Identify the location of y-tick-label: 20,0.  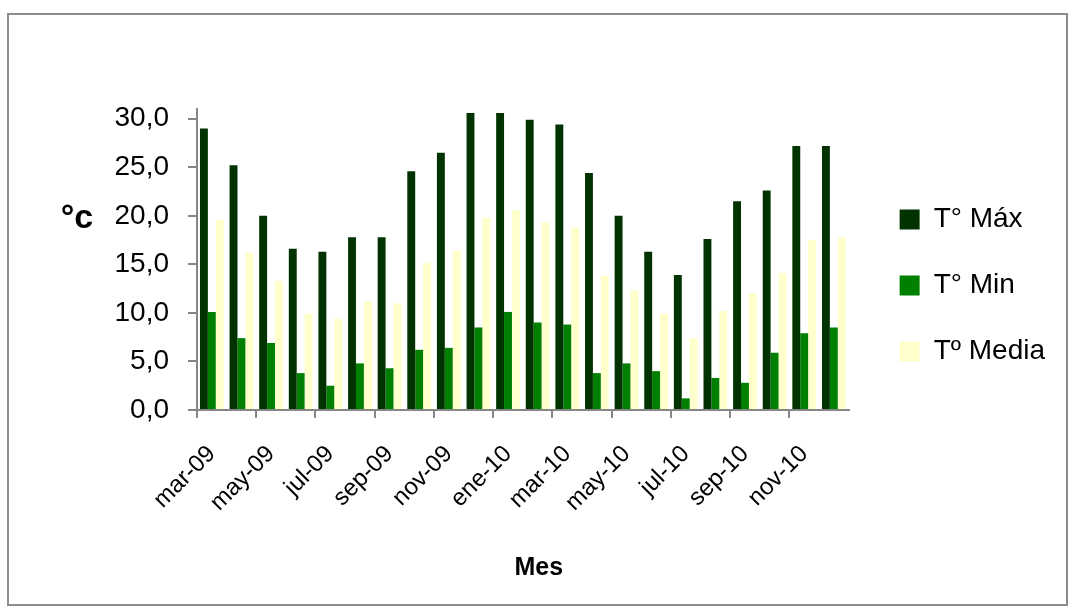
(141, 214).